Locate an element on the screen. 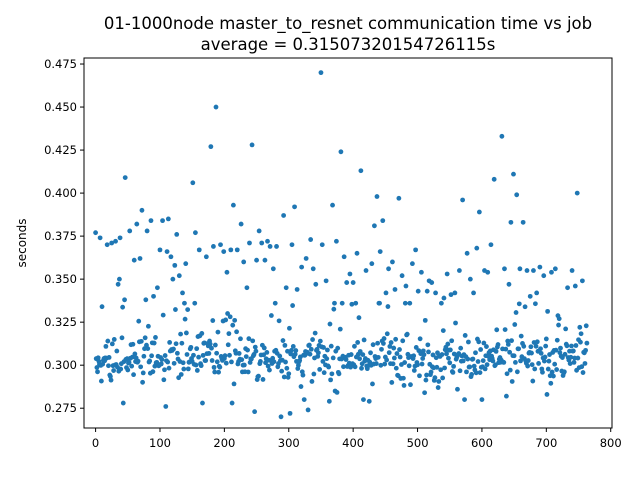  x-tick-label: 200 is located at coordinates (224, 443).